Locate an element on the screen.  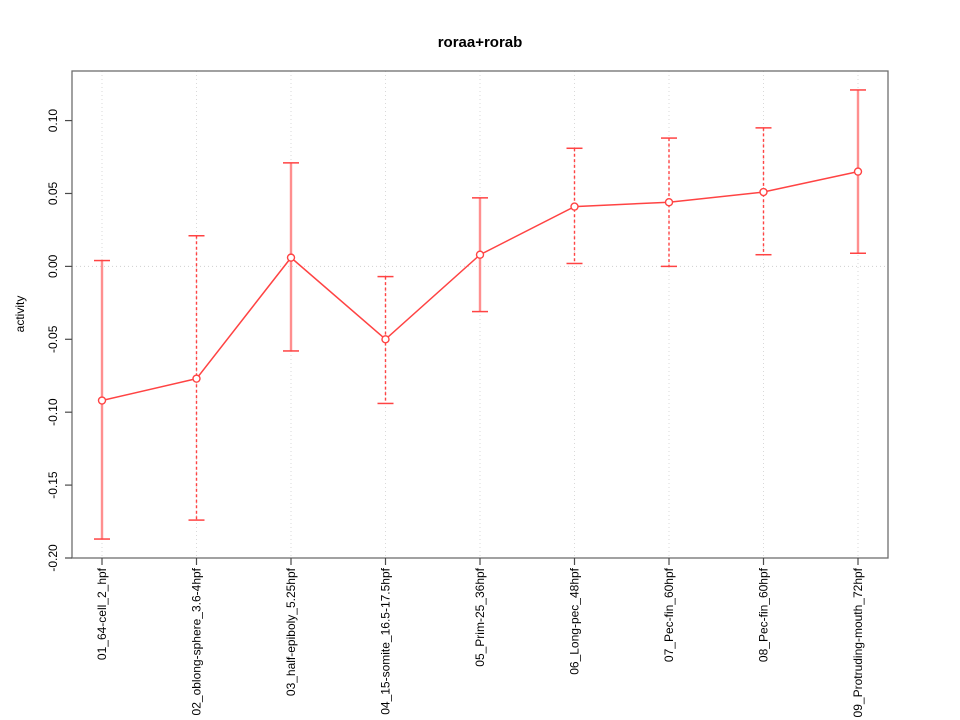
x-tick-label: 09_Protruding-mouth_72hpf is located at coordinates (858, 642).